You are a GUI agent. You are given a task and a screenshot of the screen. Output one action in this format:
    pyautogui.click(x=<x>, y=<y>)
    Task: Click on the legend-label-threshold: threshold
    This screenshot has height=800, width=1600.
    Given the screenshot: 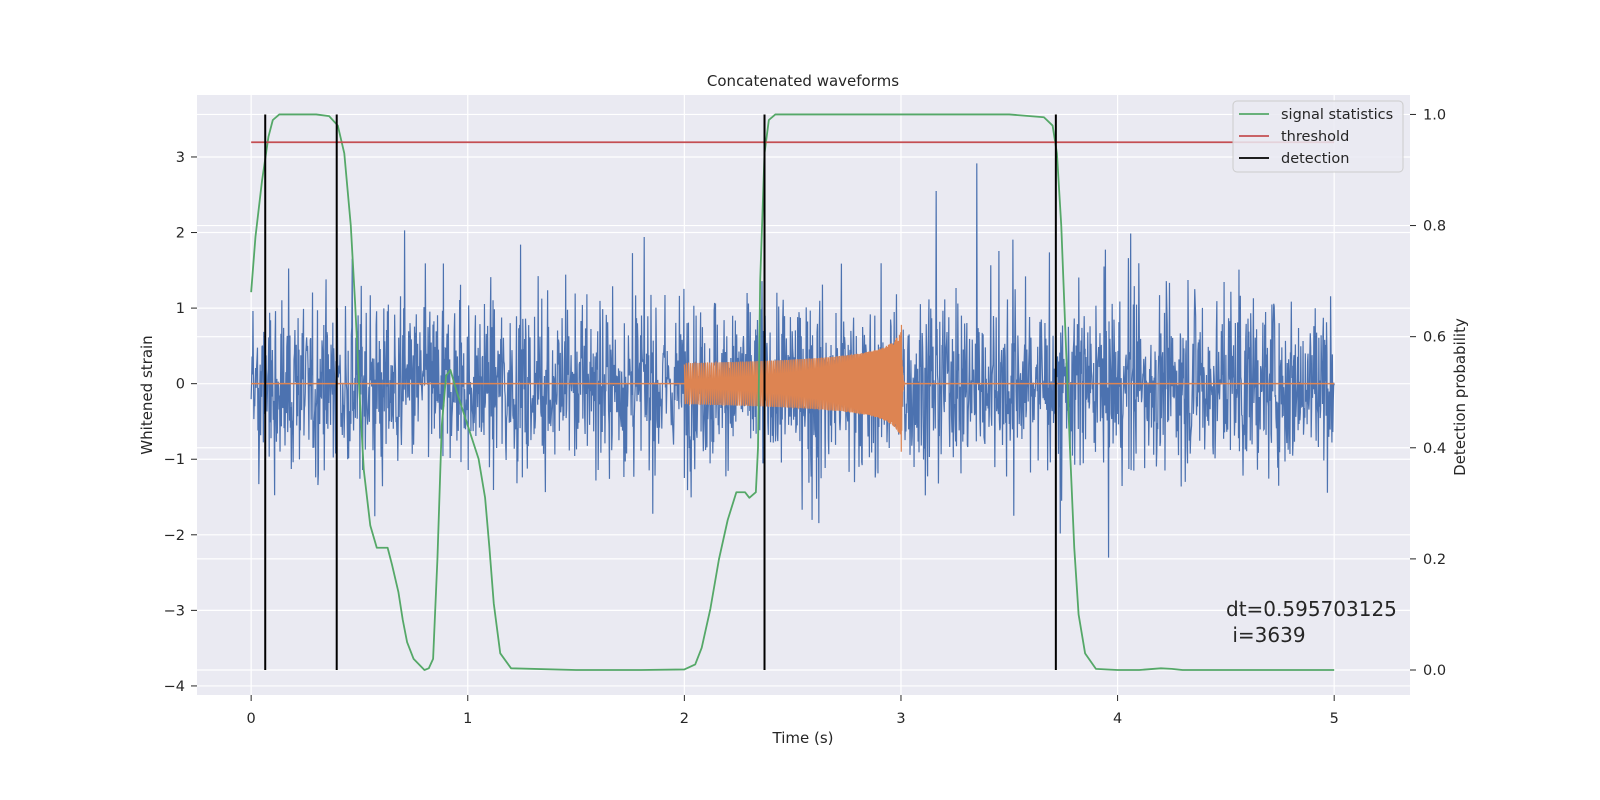 What is the action you would take?
    pyautogui.click(x=1315, y=137)
    